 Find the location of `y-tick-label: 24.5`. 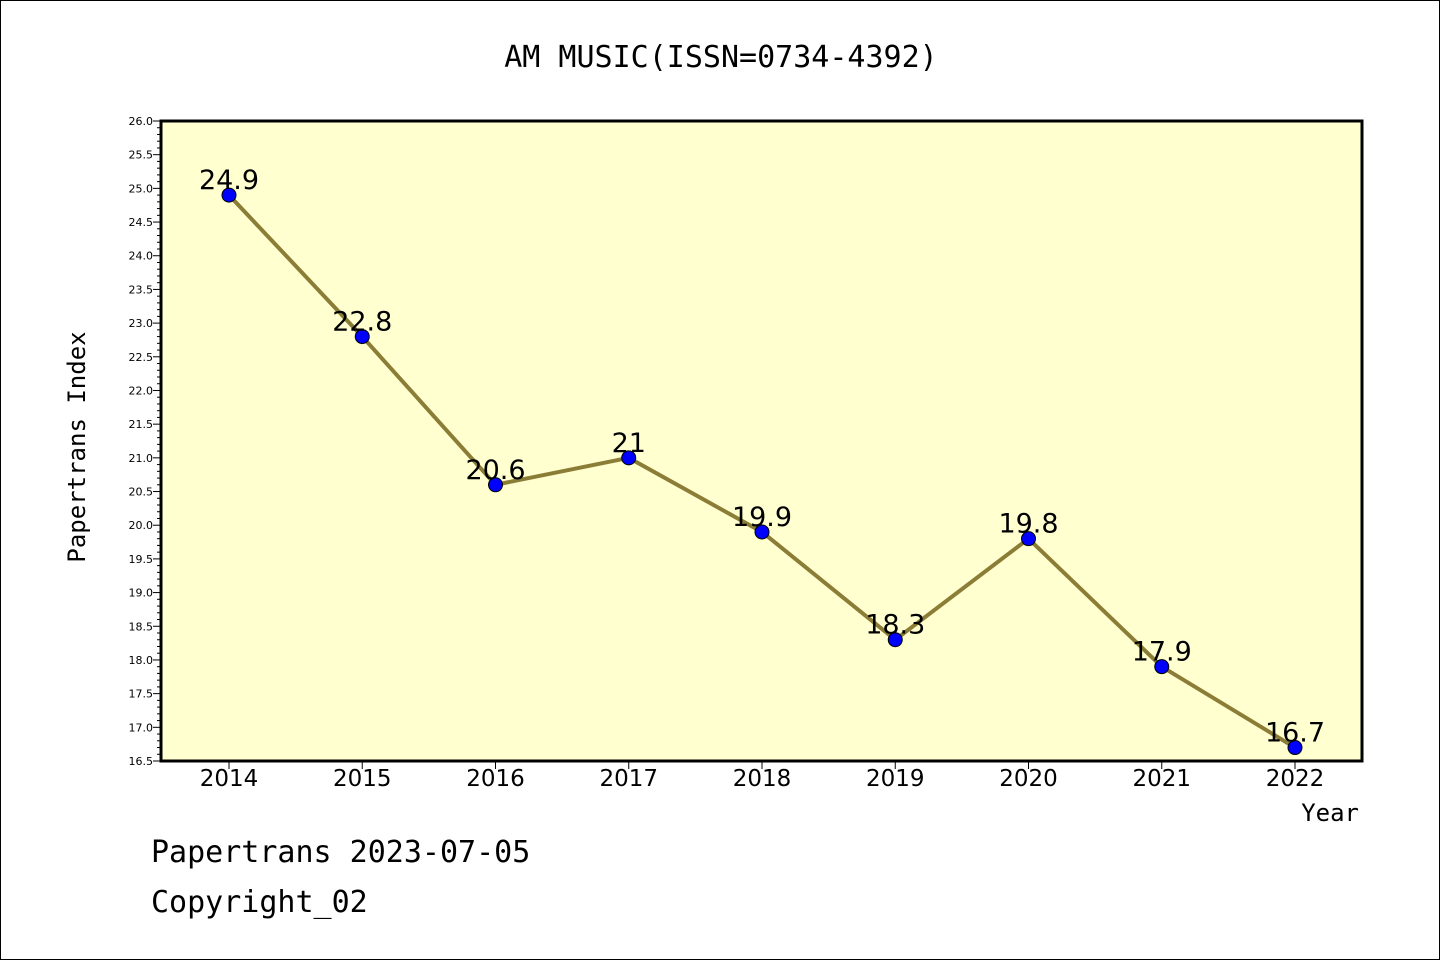

y-tick-label: 24.5 is located at coordinates (141, 222).